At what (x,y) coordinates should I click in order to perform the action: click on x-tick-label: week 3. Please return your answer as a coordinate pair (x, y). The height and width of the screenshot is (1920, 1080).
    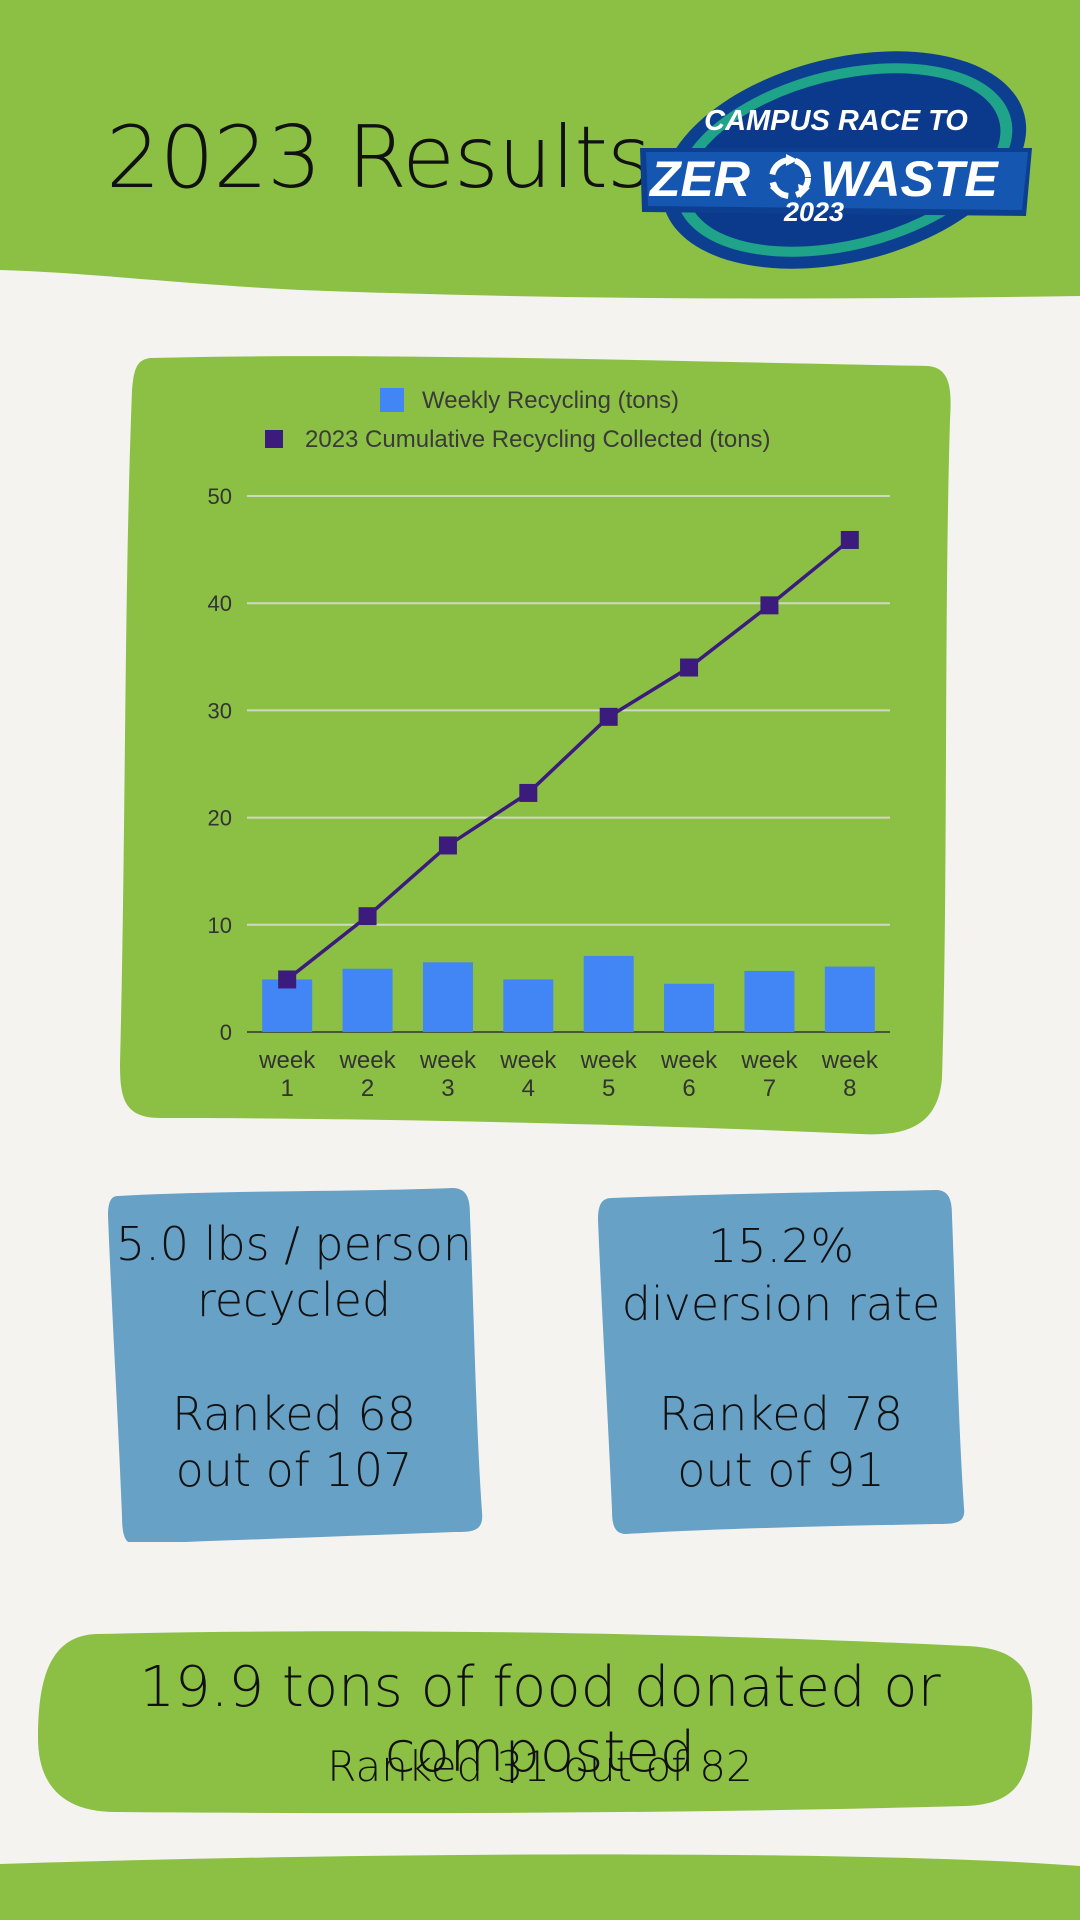
    Looking at the image, I should click on (448, 1074).